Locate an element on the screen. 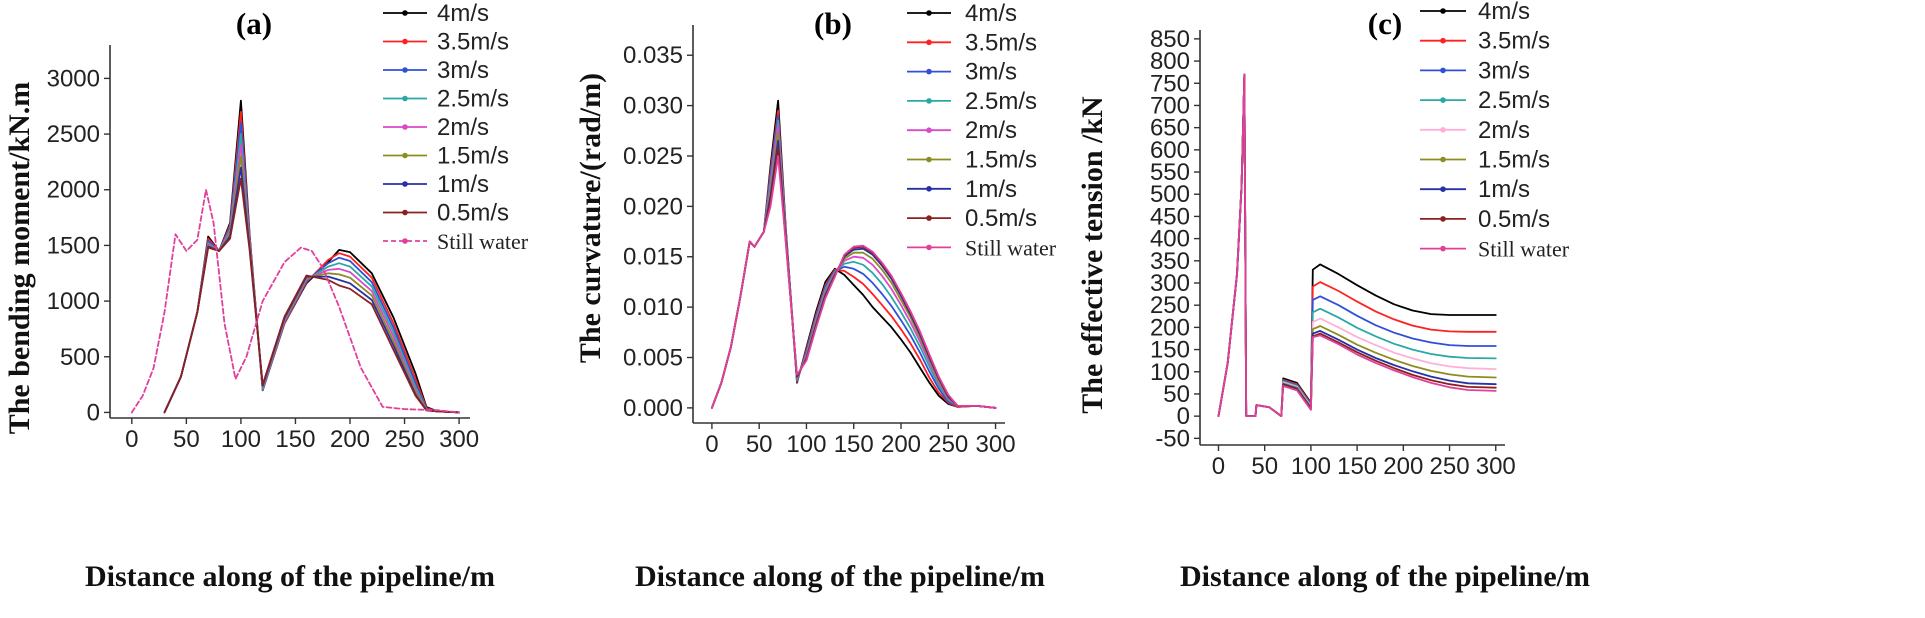 Image resolution: width=1925 pixels, height=618 pixels. y-tick-label: 750 is located at coordinates (1170, 83).